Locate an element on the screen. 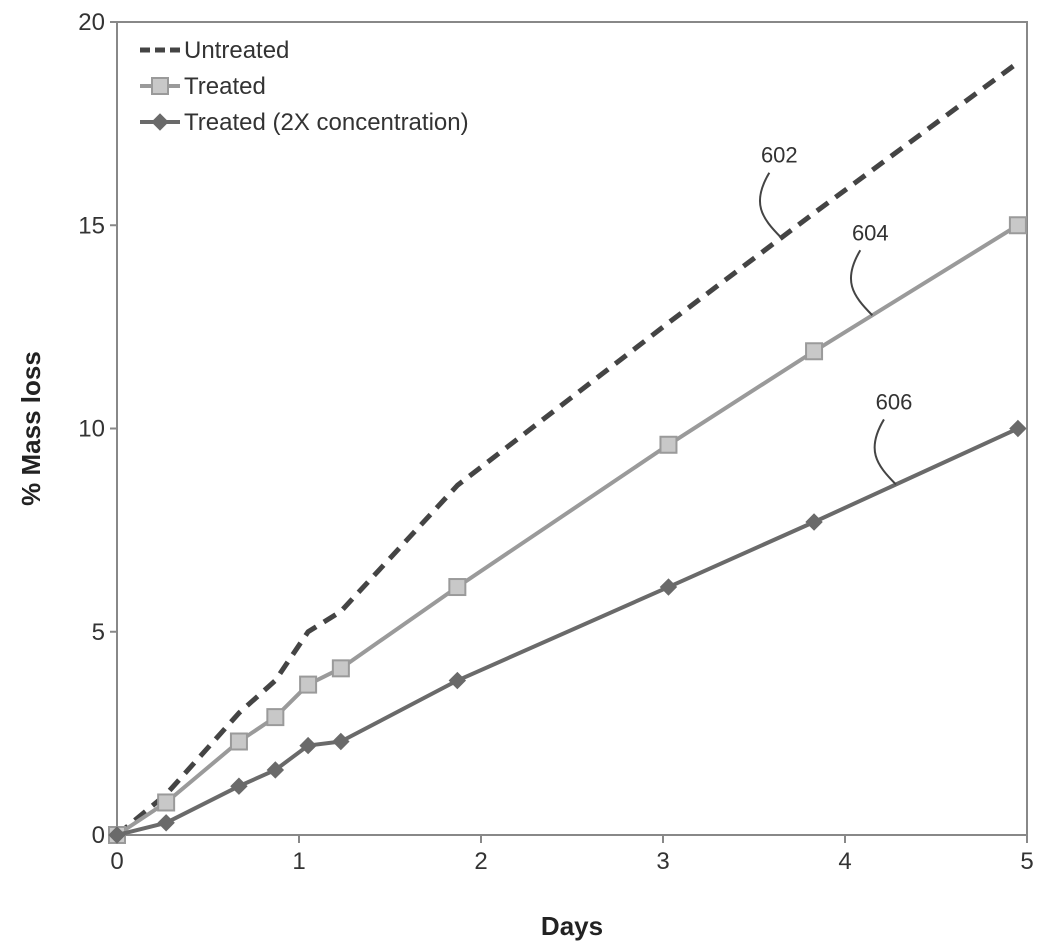  x-tick-label: 4 is located at coordinates (844, 861).